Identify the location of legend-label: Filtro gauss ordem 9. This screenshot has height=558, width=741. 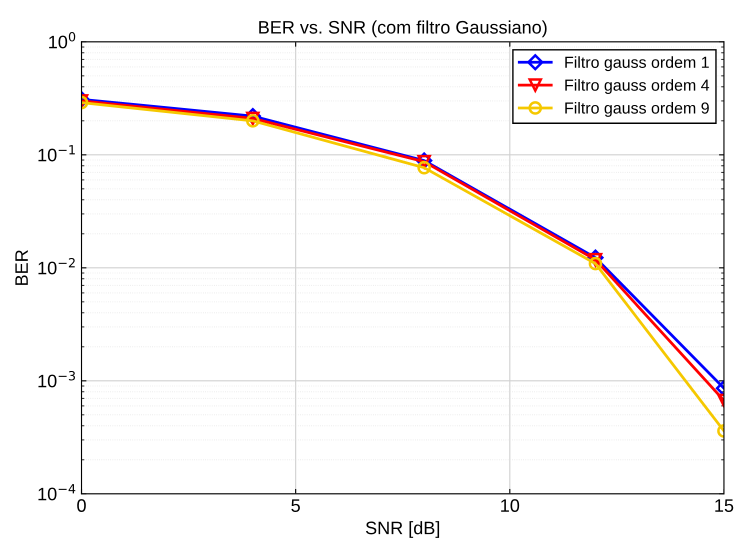
(637, 109).